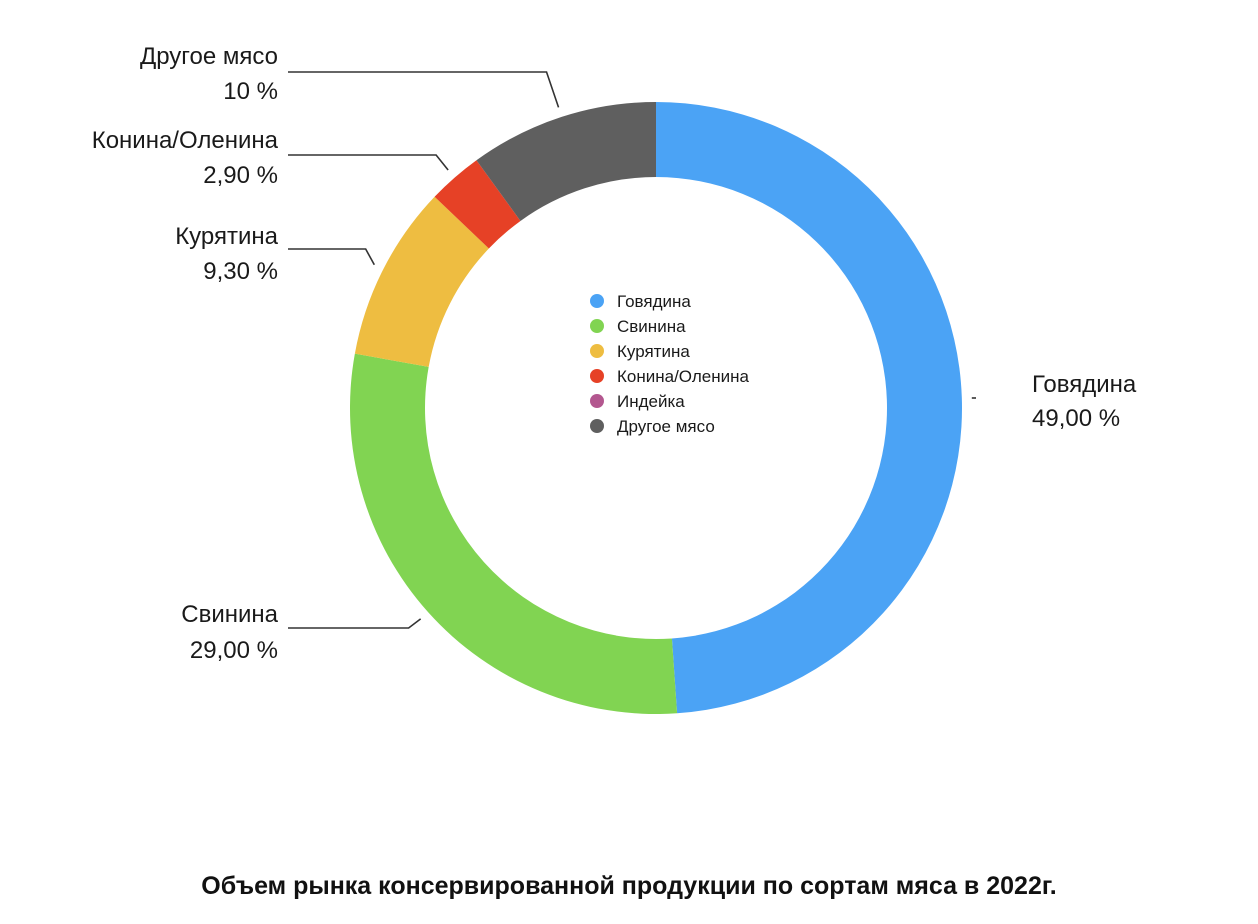 Image resolution: width=1258 pixels, height=924 pixels. I want to click on legend-label-свинина: Свинина, so click(651, 326).